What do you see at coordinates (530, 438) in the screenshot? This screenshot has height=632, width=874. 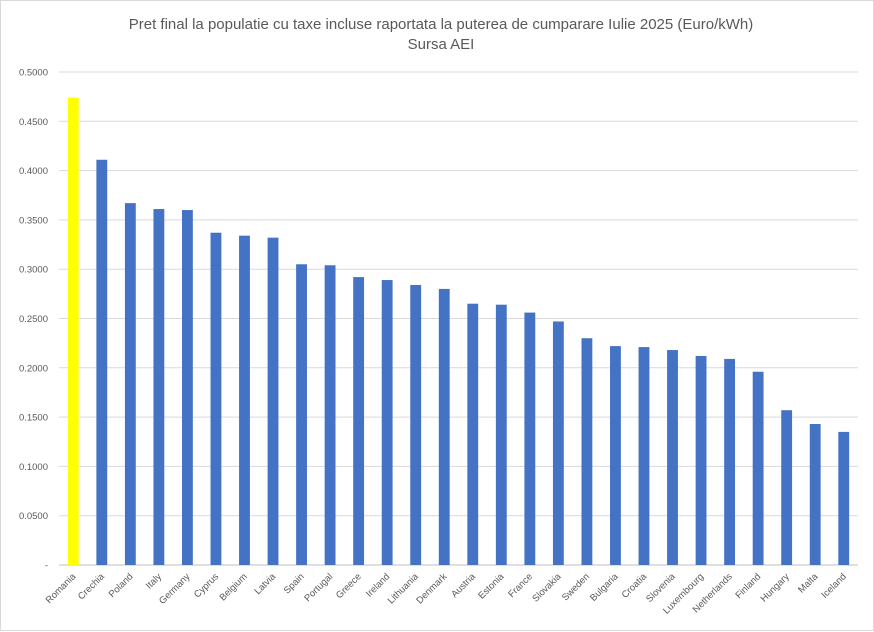 I see `bar-france` at bounding box center [530, 438].